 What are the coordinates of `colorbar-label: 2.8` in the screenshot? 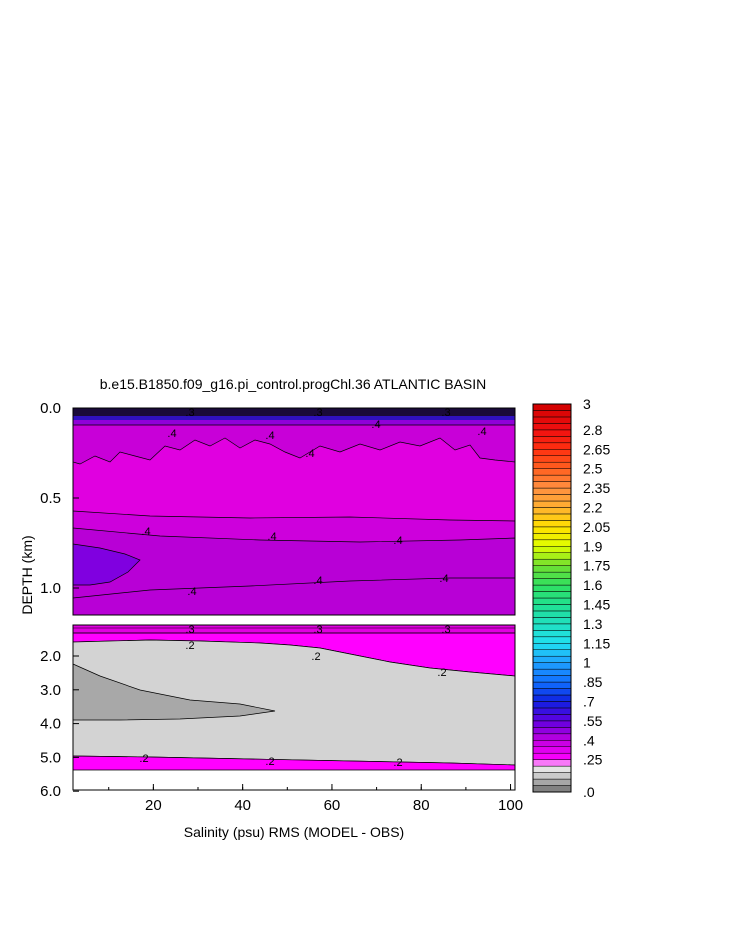 It's located at (593, 430).